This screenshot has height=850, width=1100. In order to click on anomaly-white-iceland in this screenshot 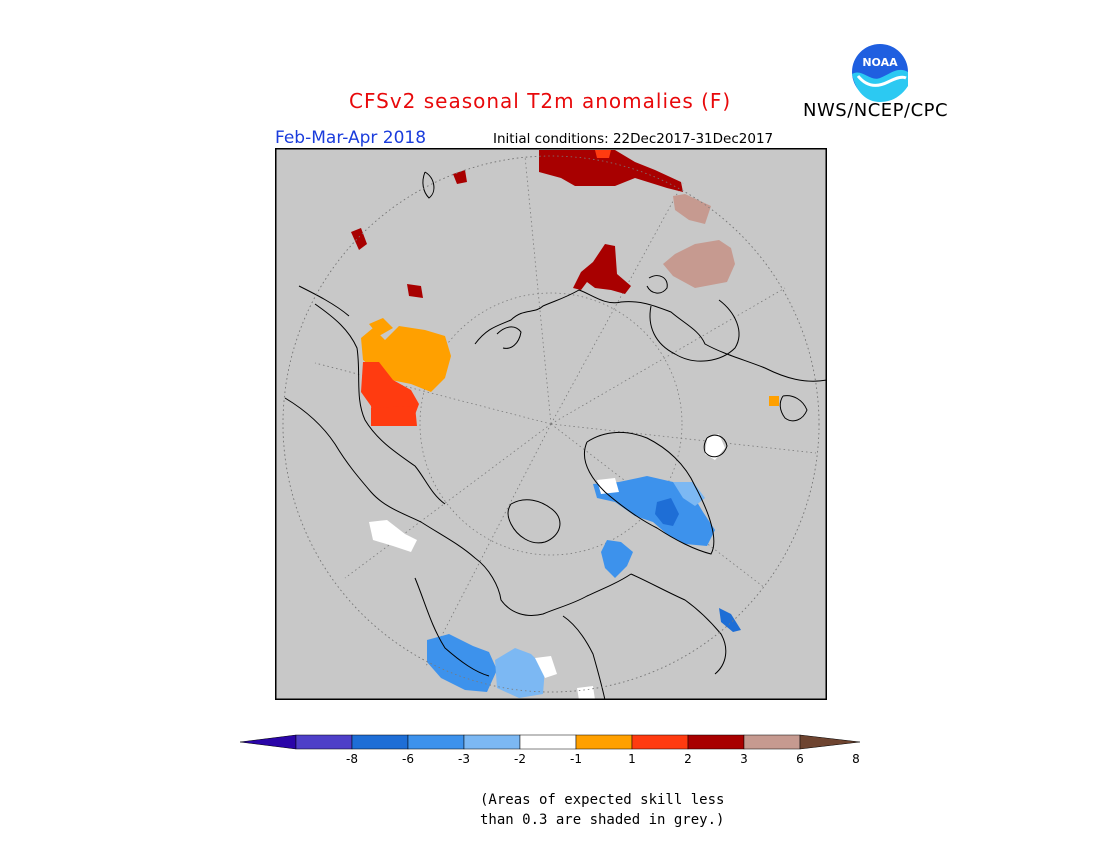, I will do `click(715, 447)`.